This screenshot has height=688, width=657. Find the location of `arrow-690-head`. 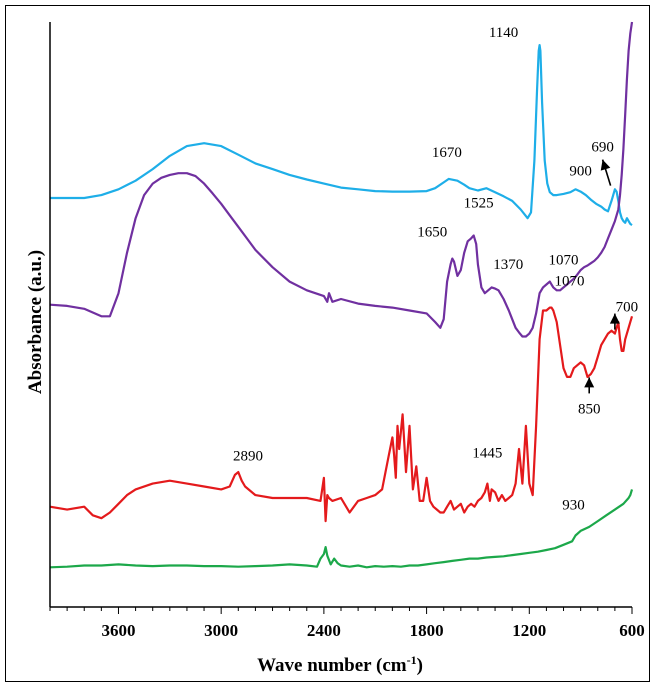

arrow-690-head is located at coordinates (605, 165).